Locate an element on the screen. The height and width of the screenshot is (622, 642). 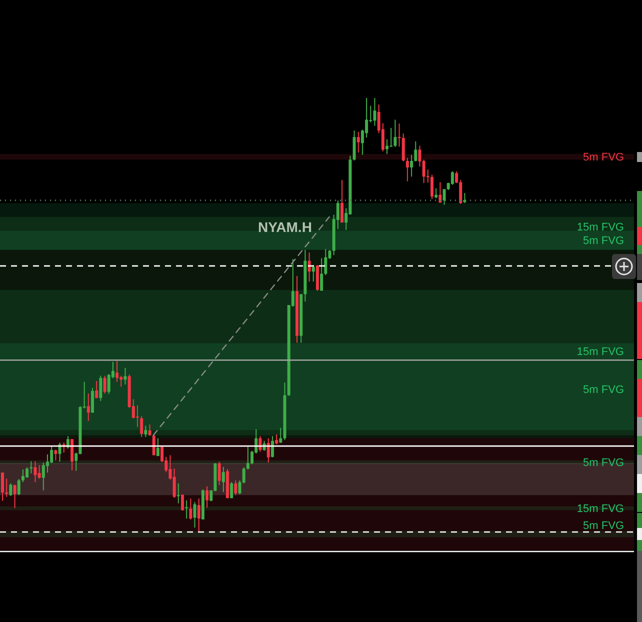
annotation: NYAM.H is located at coordinates (285, 227).